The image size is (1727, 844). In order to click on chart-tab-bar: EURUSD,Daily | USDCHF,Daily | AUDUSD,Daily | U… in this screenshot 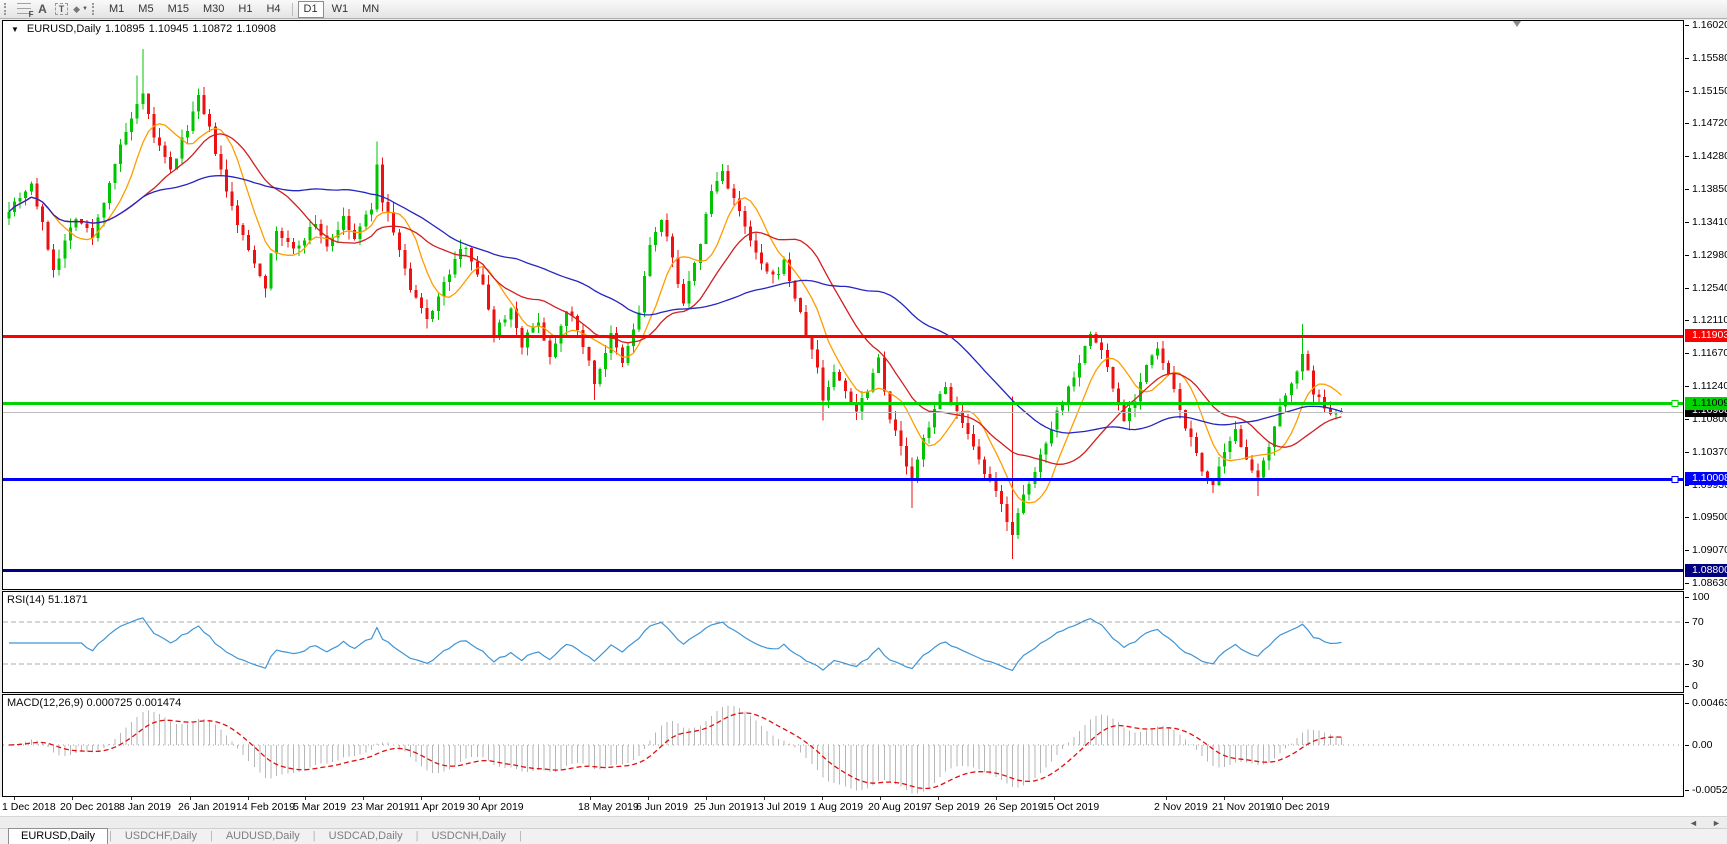, I will do `click(863, 836)`.